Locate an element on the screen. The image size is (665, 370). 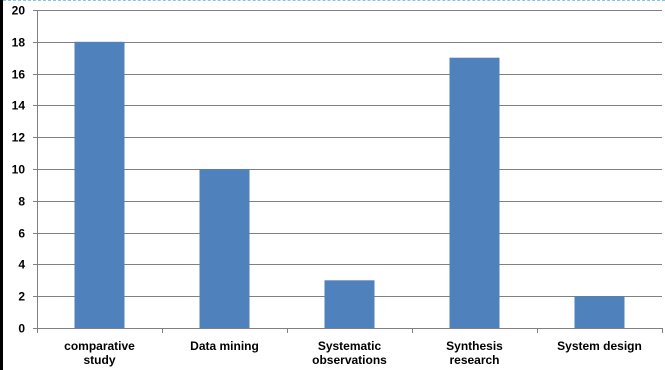
y-tick-label: 14 is located at coordinates (19, 106).